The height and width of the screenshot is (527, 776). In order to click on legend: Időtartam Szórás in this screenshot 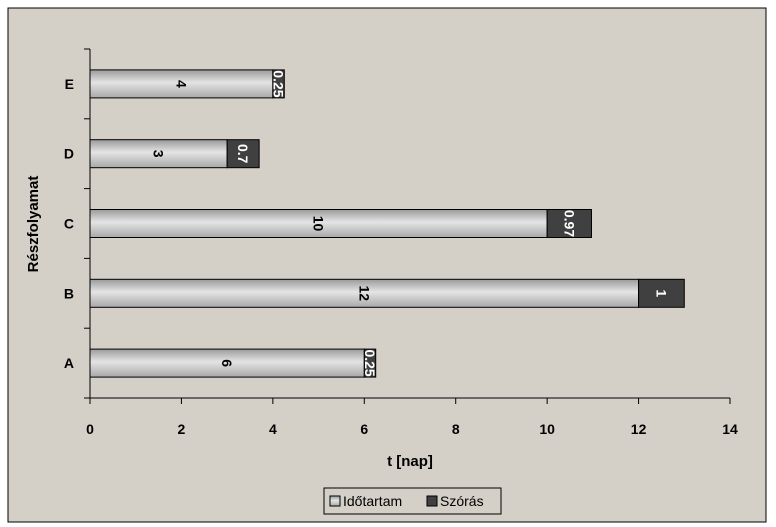, I will do `click(412, 501)`.